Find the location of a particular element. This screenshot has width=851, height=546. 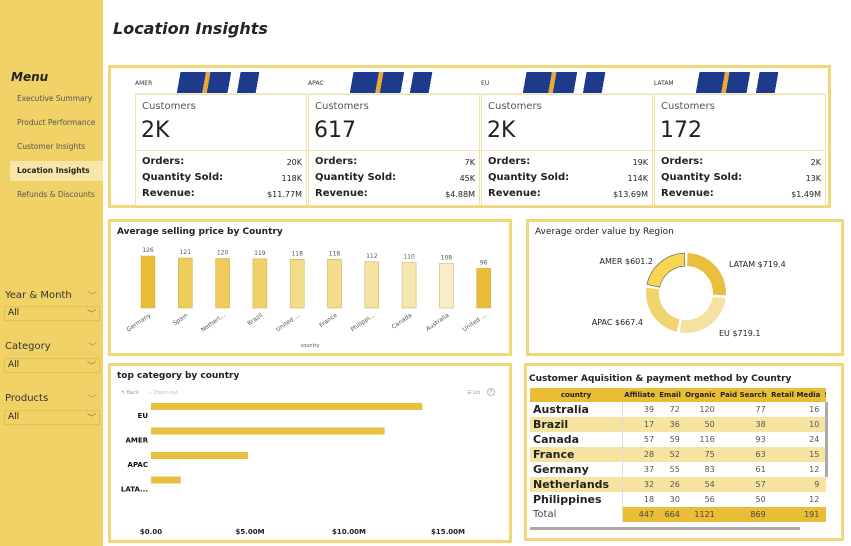

nav-product-performance: Product Performance is located at coordinates (56, 122).